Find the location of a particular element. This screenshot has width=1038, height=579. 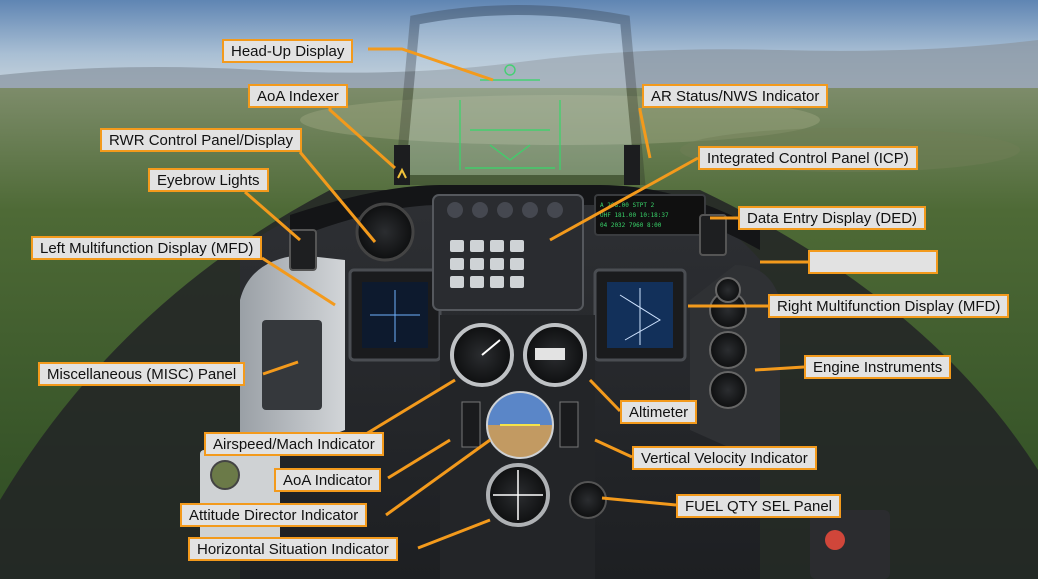

svg-text: A 208.00 STPT 2 is located at coordinates (627, 205).